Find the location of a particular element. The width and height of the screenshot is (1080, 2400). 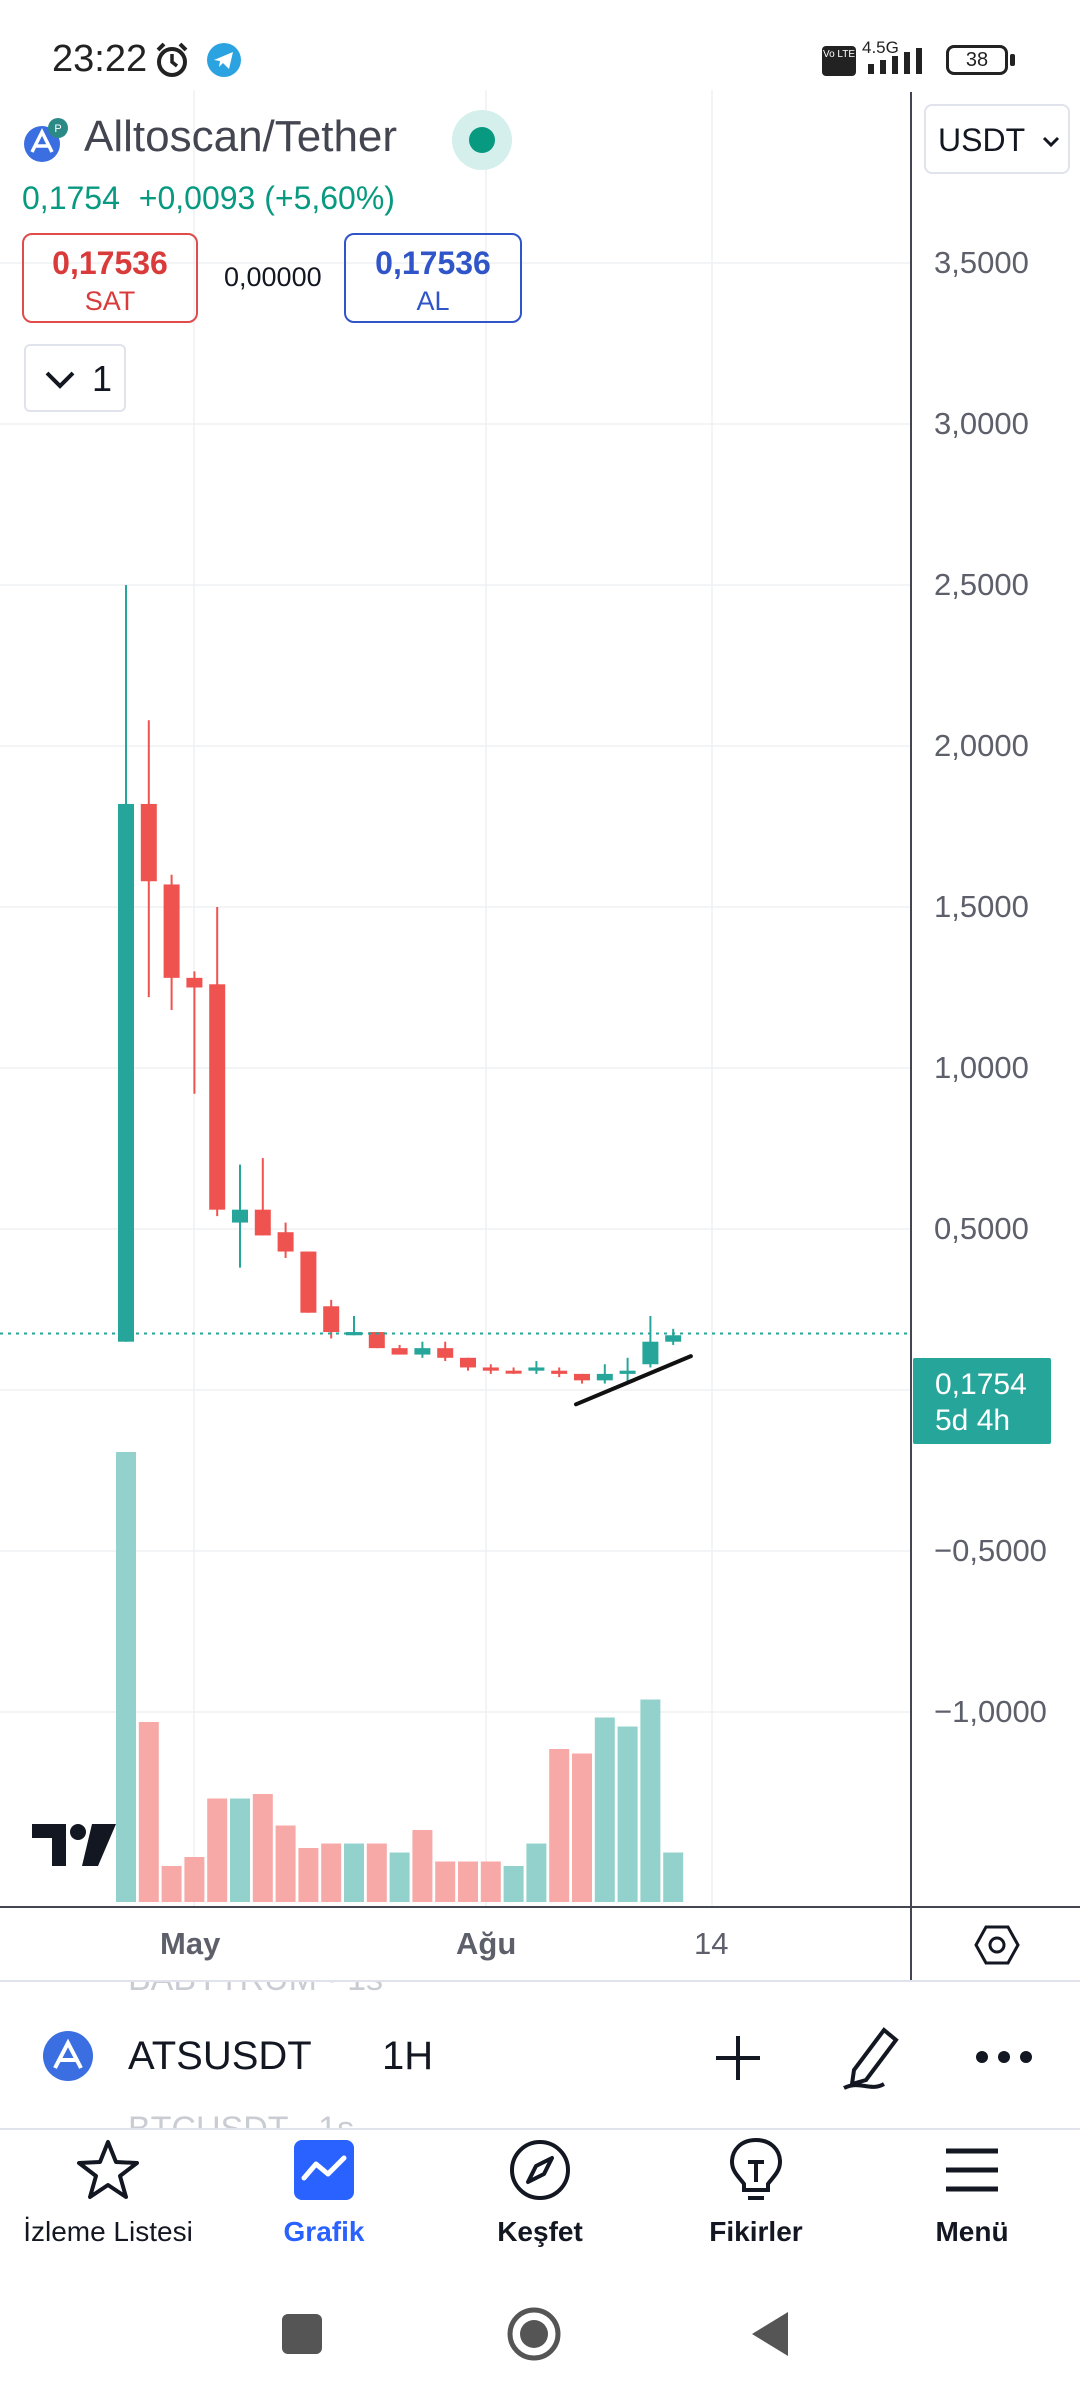

battery-tip is located at coordinates (1012, 60).